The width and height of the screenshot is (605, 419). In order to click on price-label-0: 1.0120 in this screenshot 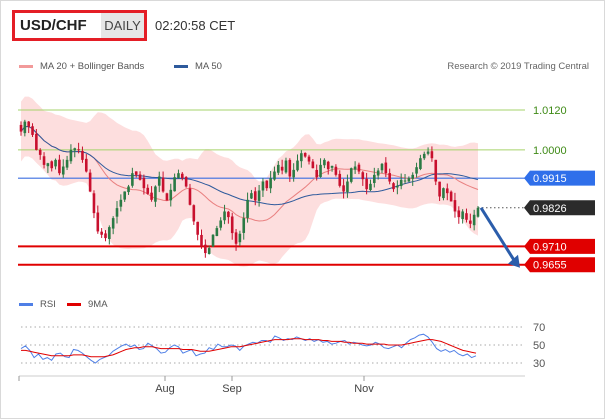, I will do `click(550, 111)`.